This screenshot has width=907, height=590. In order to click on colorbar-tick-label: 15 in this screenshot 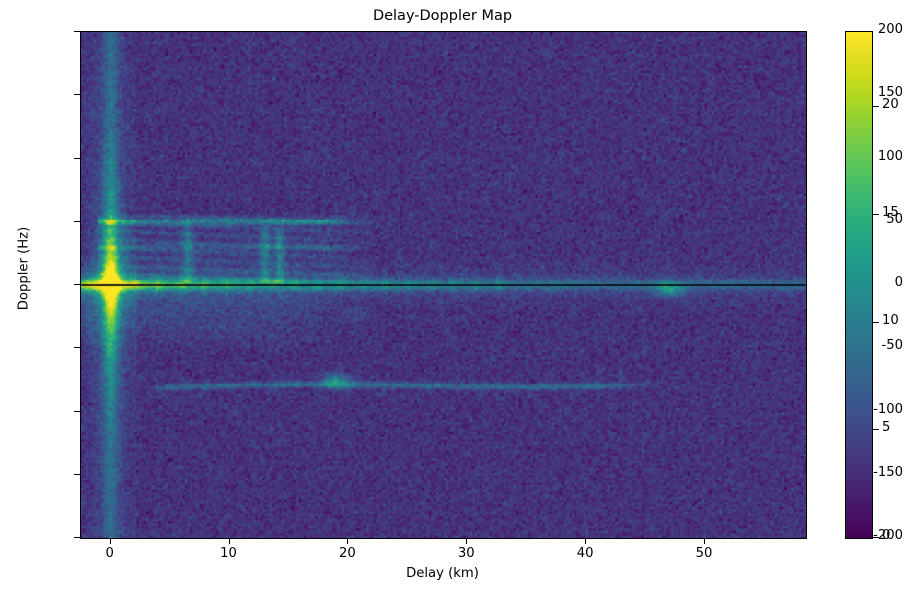, I will do `click(890, 213)`.